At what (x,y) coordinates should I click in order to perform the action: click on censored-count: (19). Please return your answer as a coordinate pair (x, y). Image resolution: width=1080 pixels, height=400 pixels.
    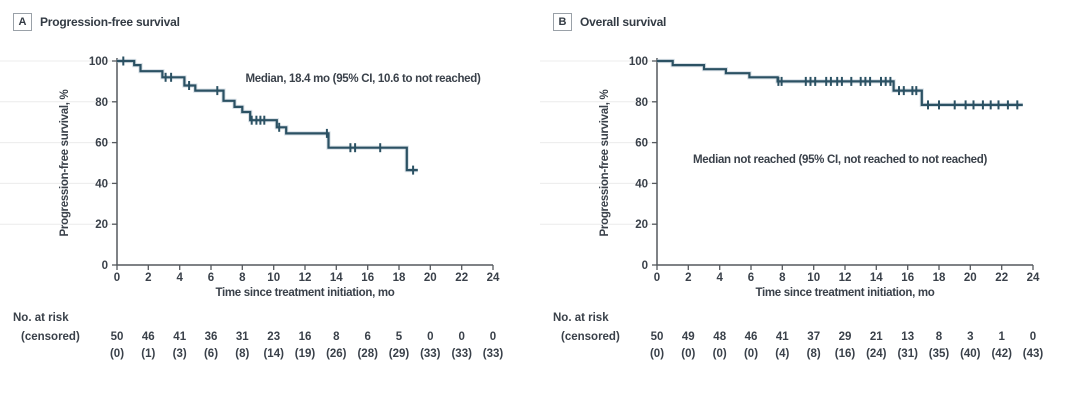
    Looking at the image, I should click on (305, 354).